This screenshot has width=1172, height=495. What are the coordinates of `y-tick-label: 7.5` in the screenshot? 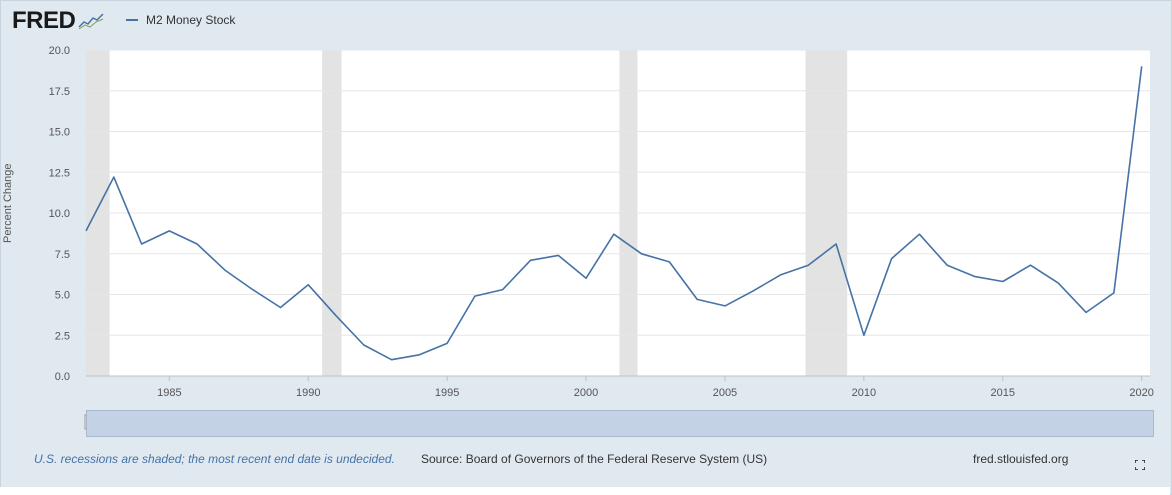 It's located at (62, 255).